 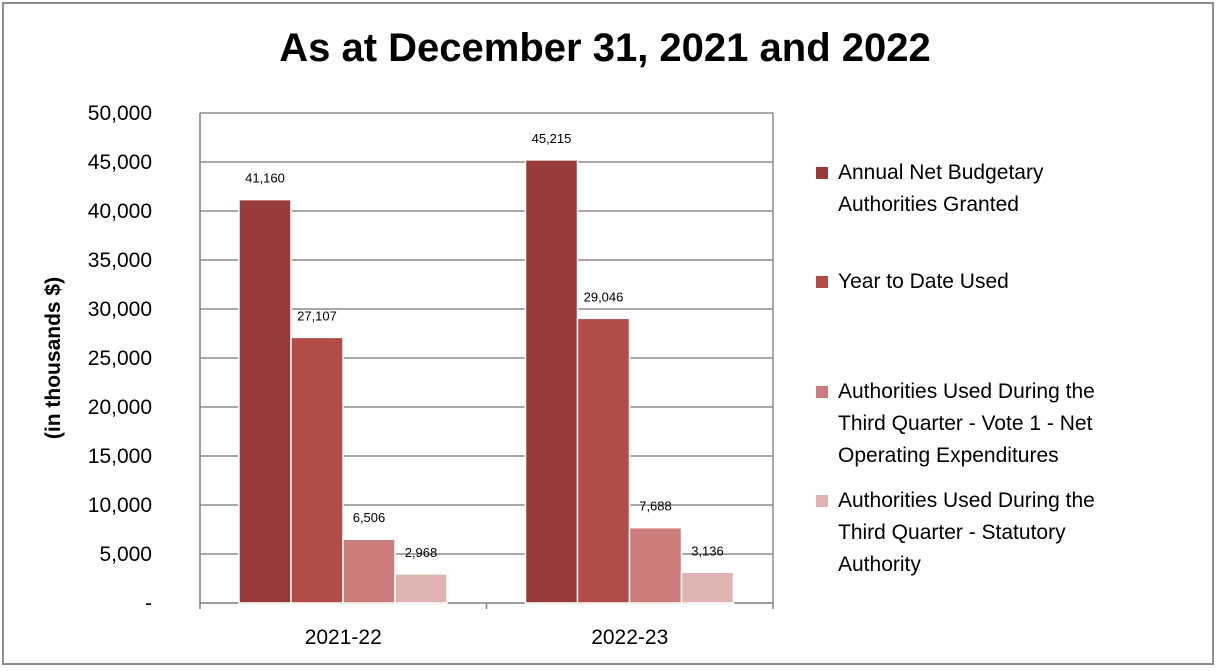 I want to click on legend-item: Year to Date Used, so click(x=992, y=282).